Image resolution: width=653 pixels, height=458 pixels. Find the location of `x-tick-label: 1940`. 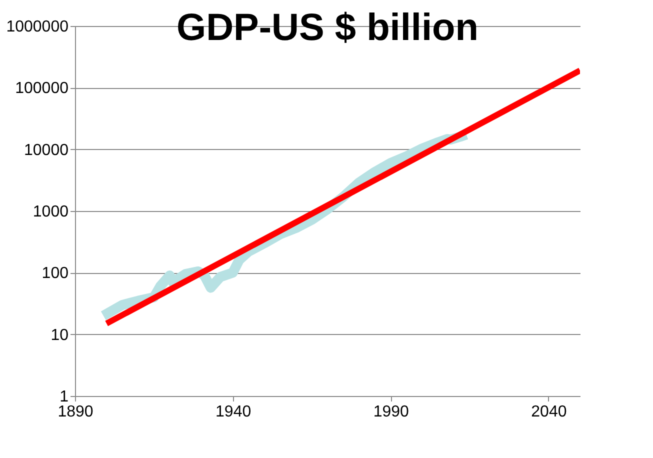

x-tick-label: 1940 is located at coordinates (234, 412).